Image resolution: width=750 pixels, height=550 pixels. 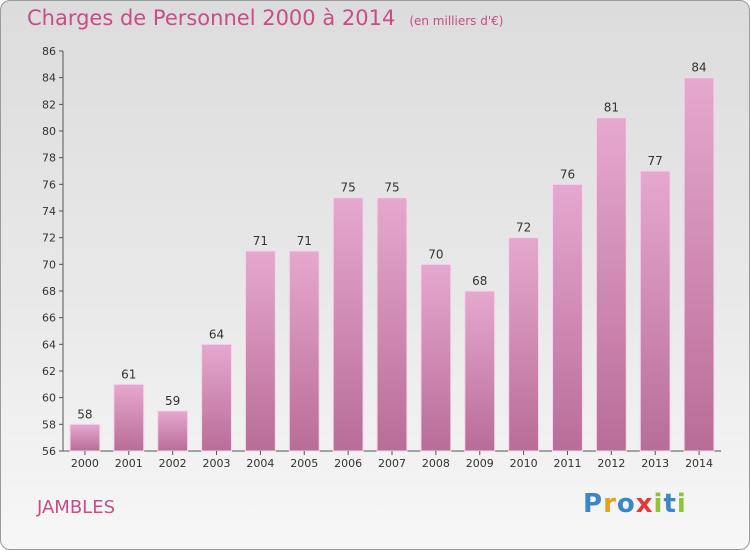 I want to click on x-tick-label: 2013, so click(x=655, y=463).